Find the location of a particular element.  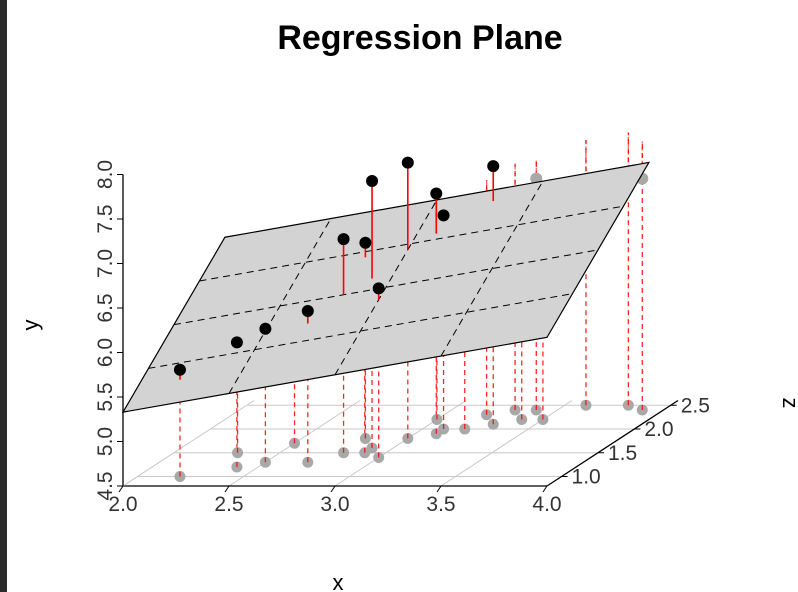

y-tick-label: 7.0 is located at coordinates (105, 263).